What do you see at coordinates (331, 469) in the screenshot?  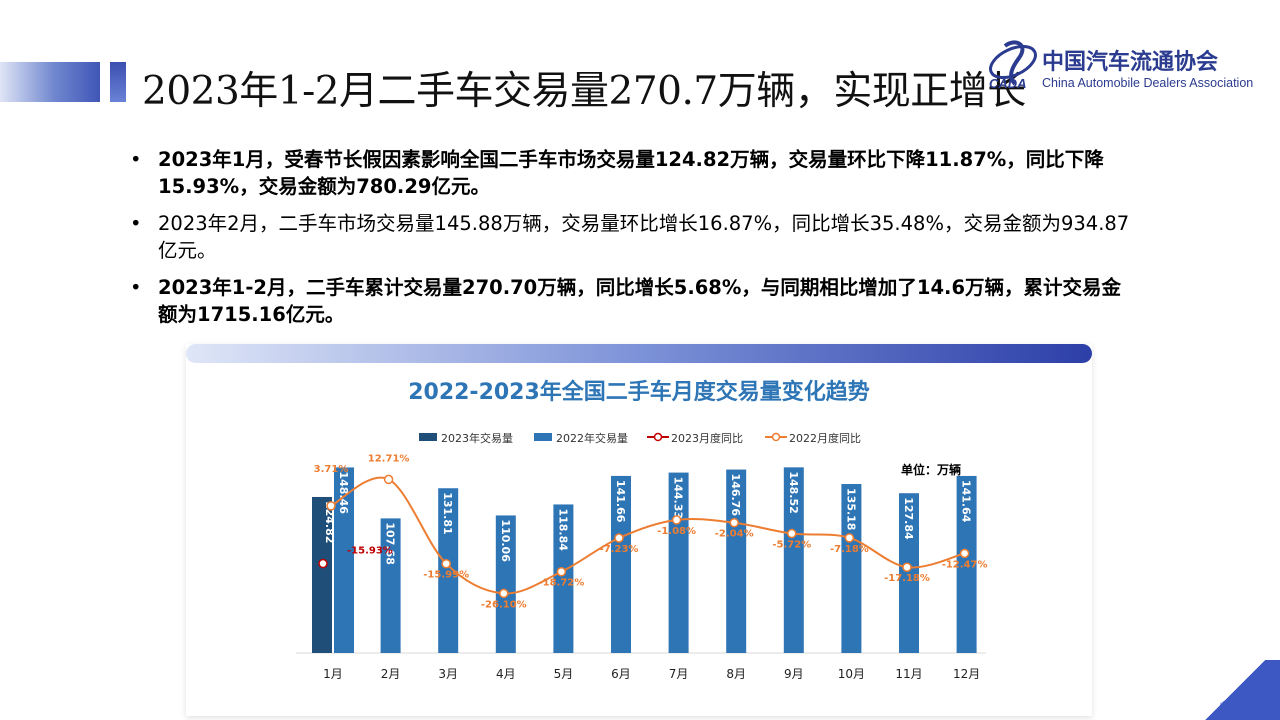 I see `line-2022-value-label: 3.71%` at bounding box center [331, 469].